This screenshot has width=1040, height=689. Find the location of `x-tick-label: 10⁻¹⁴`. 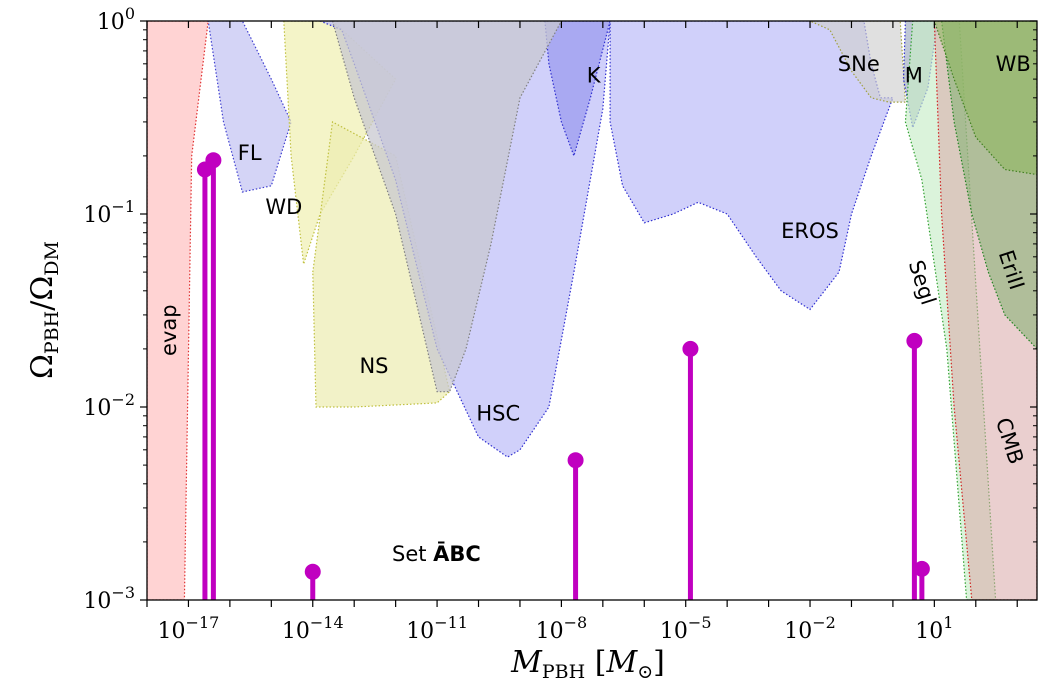

x-tick-label: 10⁻¹⁴ is located at coordinates (313, 628).